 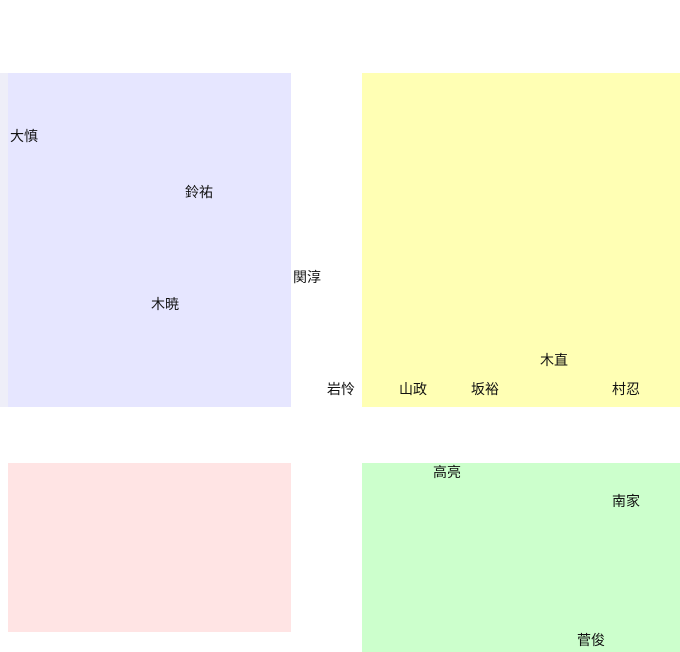 I want to click on region-green, so click(x=521, y=557).